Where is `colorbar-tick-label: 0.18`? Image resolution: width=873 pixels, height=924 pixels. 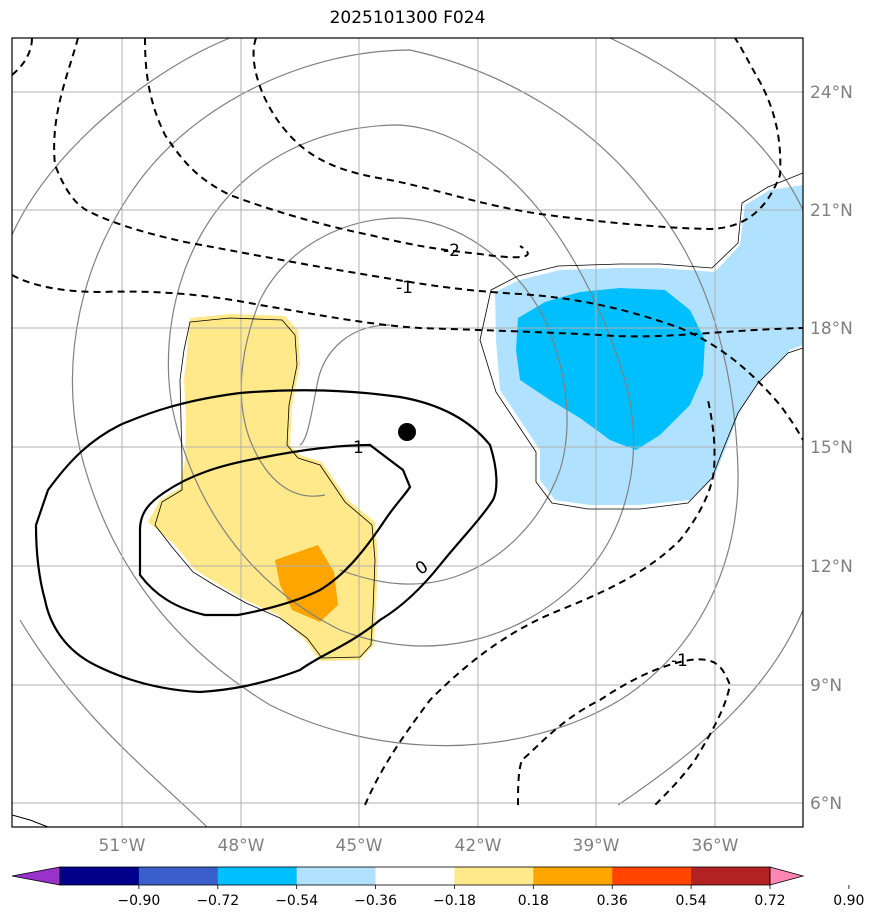 colorbar-tick-label: 0.18 is located at coordinates (533, 901).